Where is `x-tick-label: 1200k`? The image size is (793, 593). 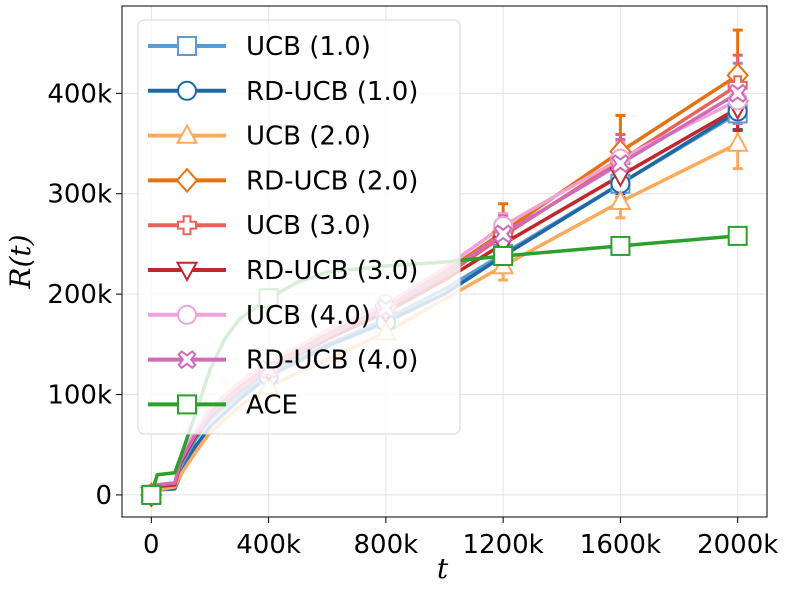 x-tick-label: 1200k is located at coordinates (503, 545).